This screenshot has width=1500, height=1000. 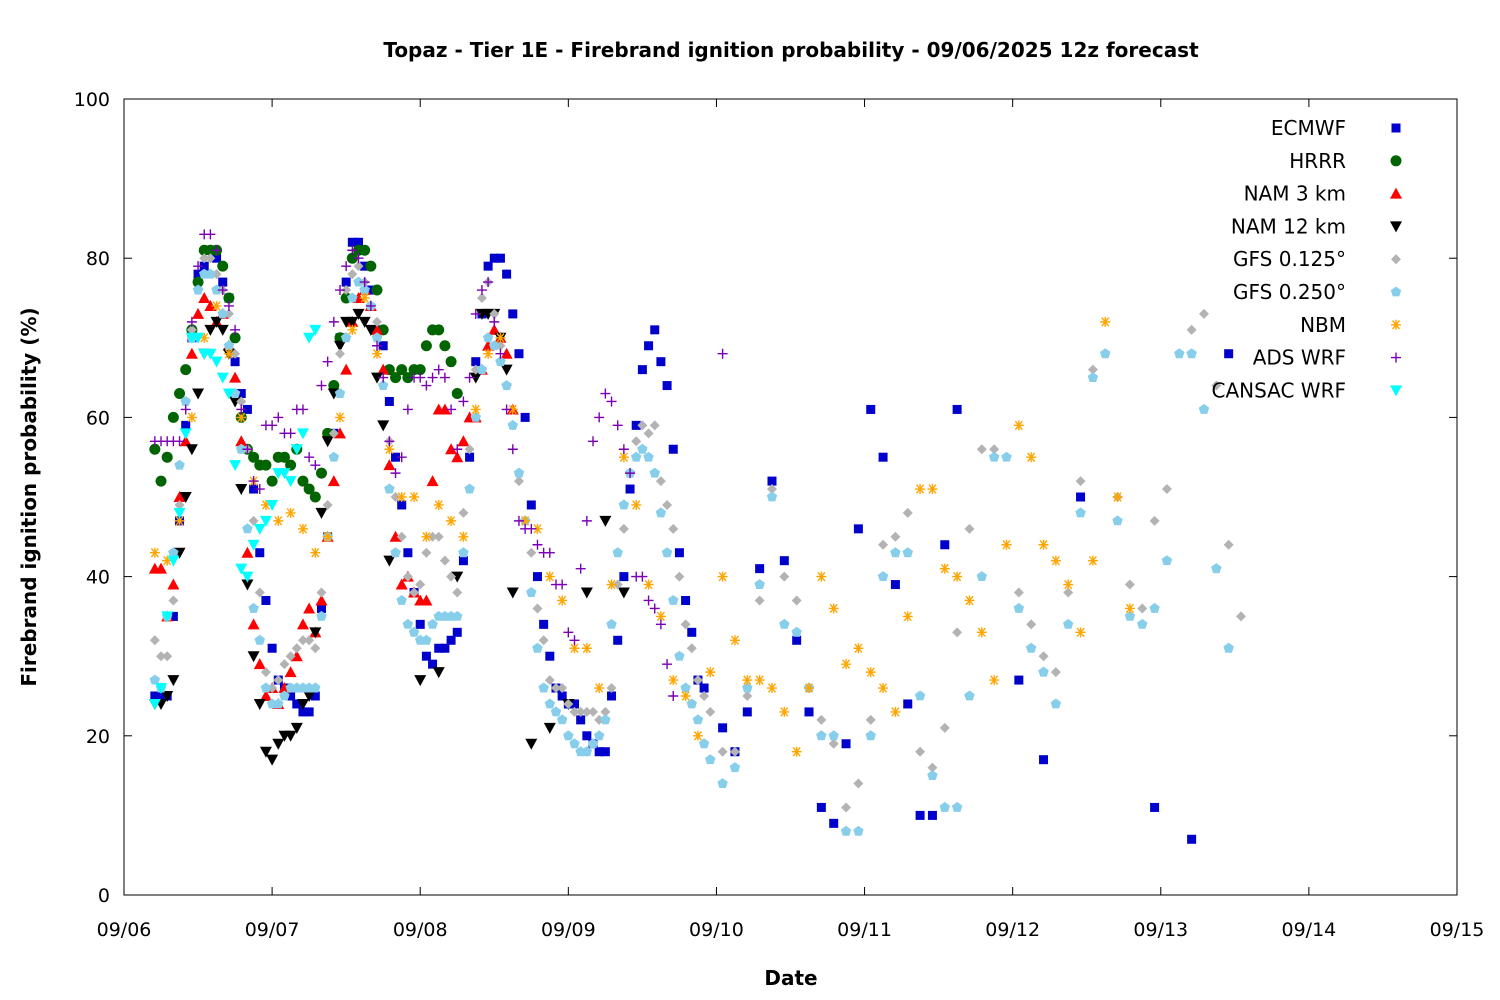 What do you see at coordinates (98, 578) in the screenshot?
I see `y-tick-label: 40` at bounding box center [98, 578].